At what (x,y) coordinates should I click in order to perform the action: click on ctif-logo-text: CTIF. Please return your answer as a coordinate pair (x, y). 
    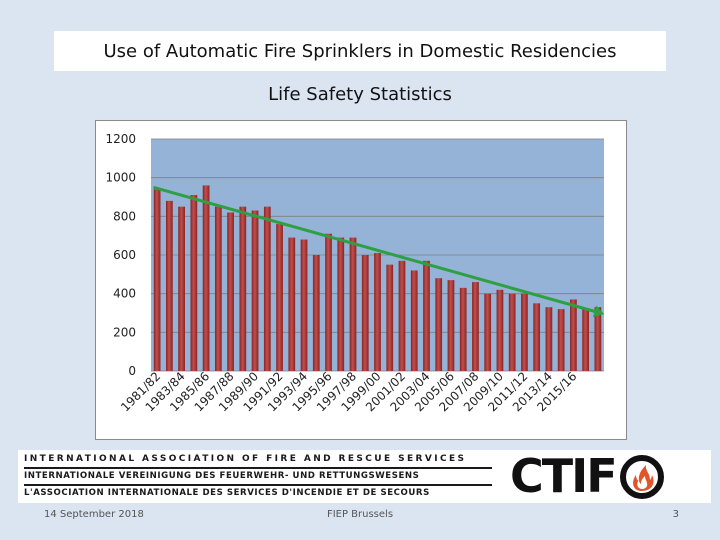
    Looking at the image, I should click on (564, 476).